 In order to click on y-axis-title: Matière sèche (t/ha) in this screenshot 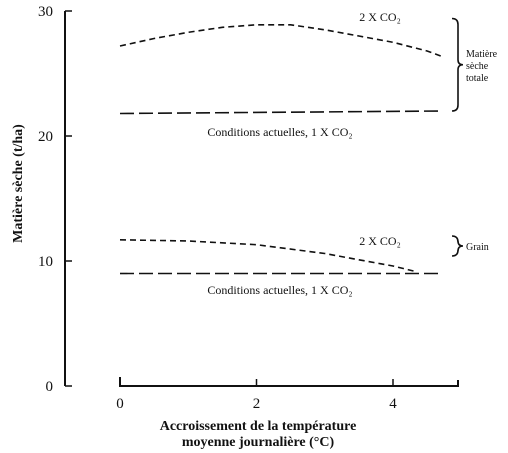, I will do `click(18, 183)`.